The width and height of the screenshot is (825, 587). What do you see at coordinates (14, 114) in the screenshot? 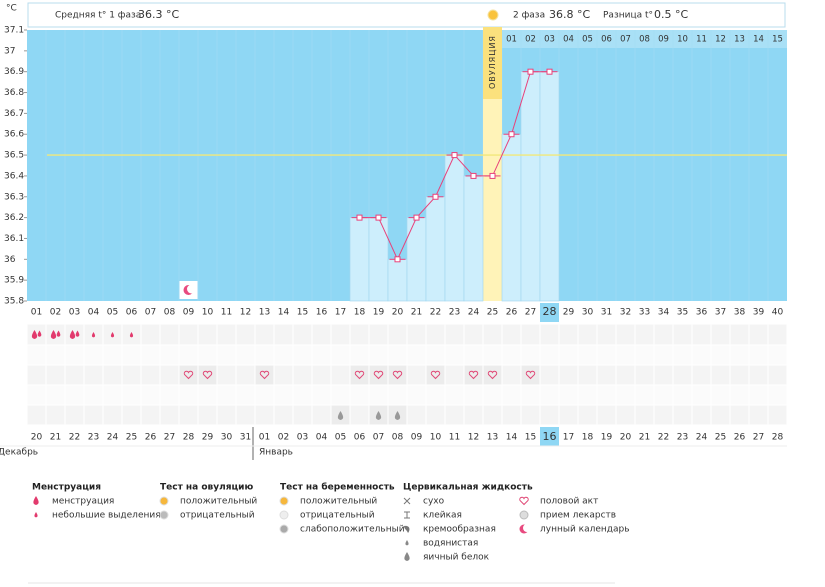
I see `y-tick-label: 36.7` at bounding box center [14, 114].